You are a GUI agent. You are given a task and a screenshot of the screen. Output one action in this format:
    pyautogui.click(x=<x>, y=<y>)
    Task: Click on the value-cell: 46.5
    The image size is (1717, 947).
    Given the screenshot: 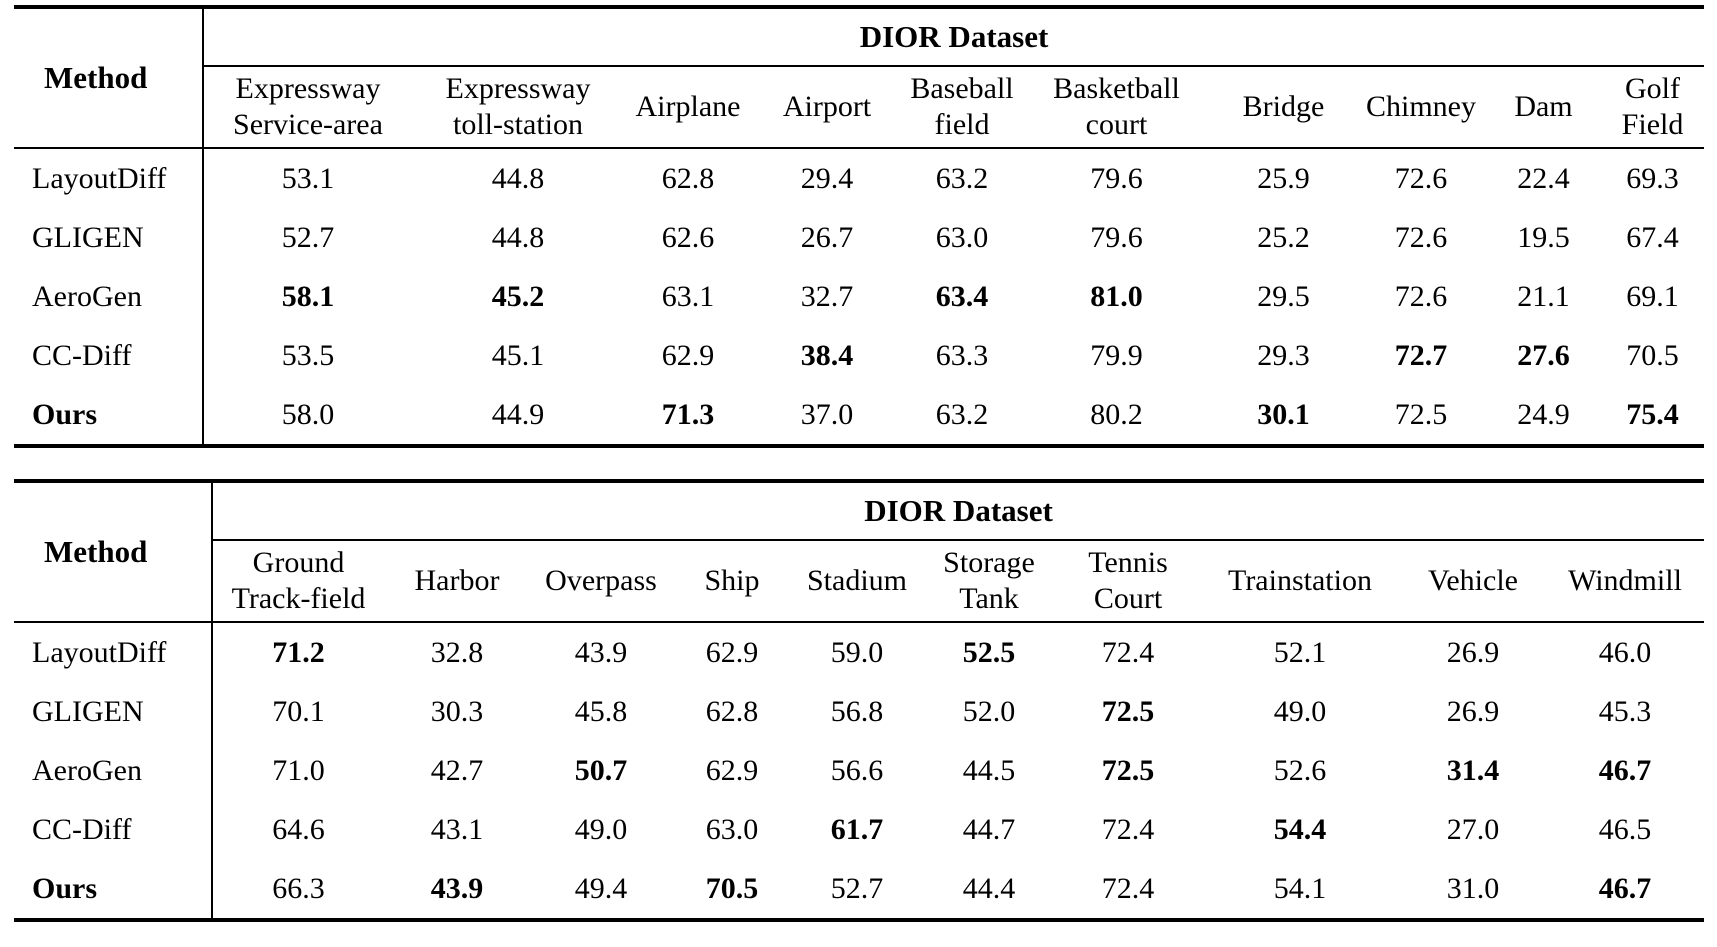 What is the action you would take?
    pyautogui.click(x=1625, y=829)
    